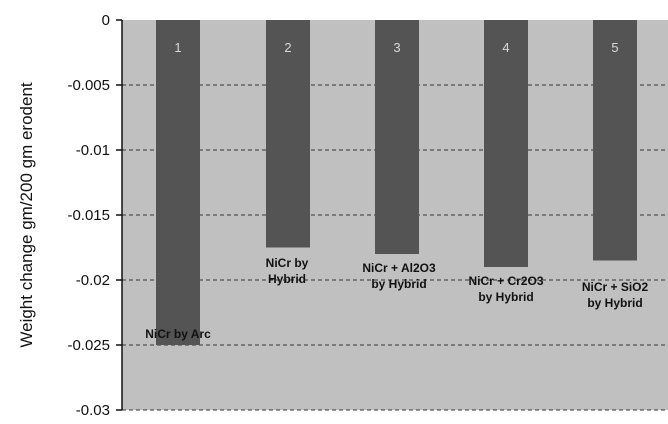 Image resolution: width=668 pixels, height=424 pixels. I want to click on bar-label: NiCr + SiO2, so click(615, 287).